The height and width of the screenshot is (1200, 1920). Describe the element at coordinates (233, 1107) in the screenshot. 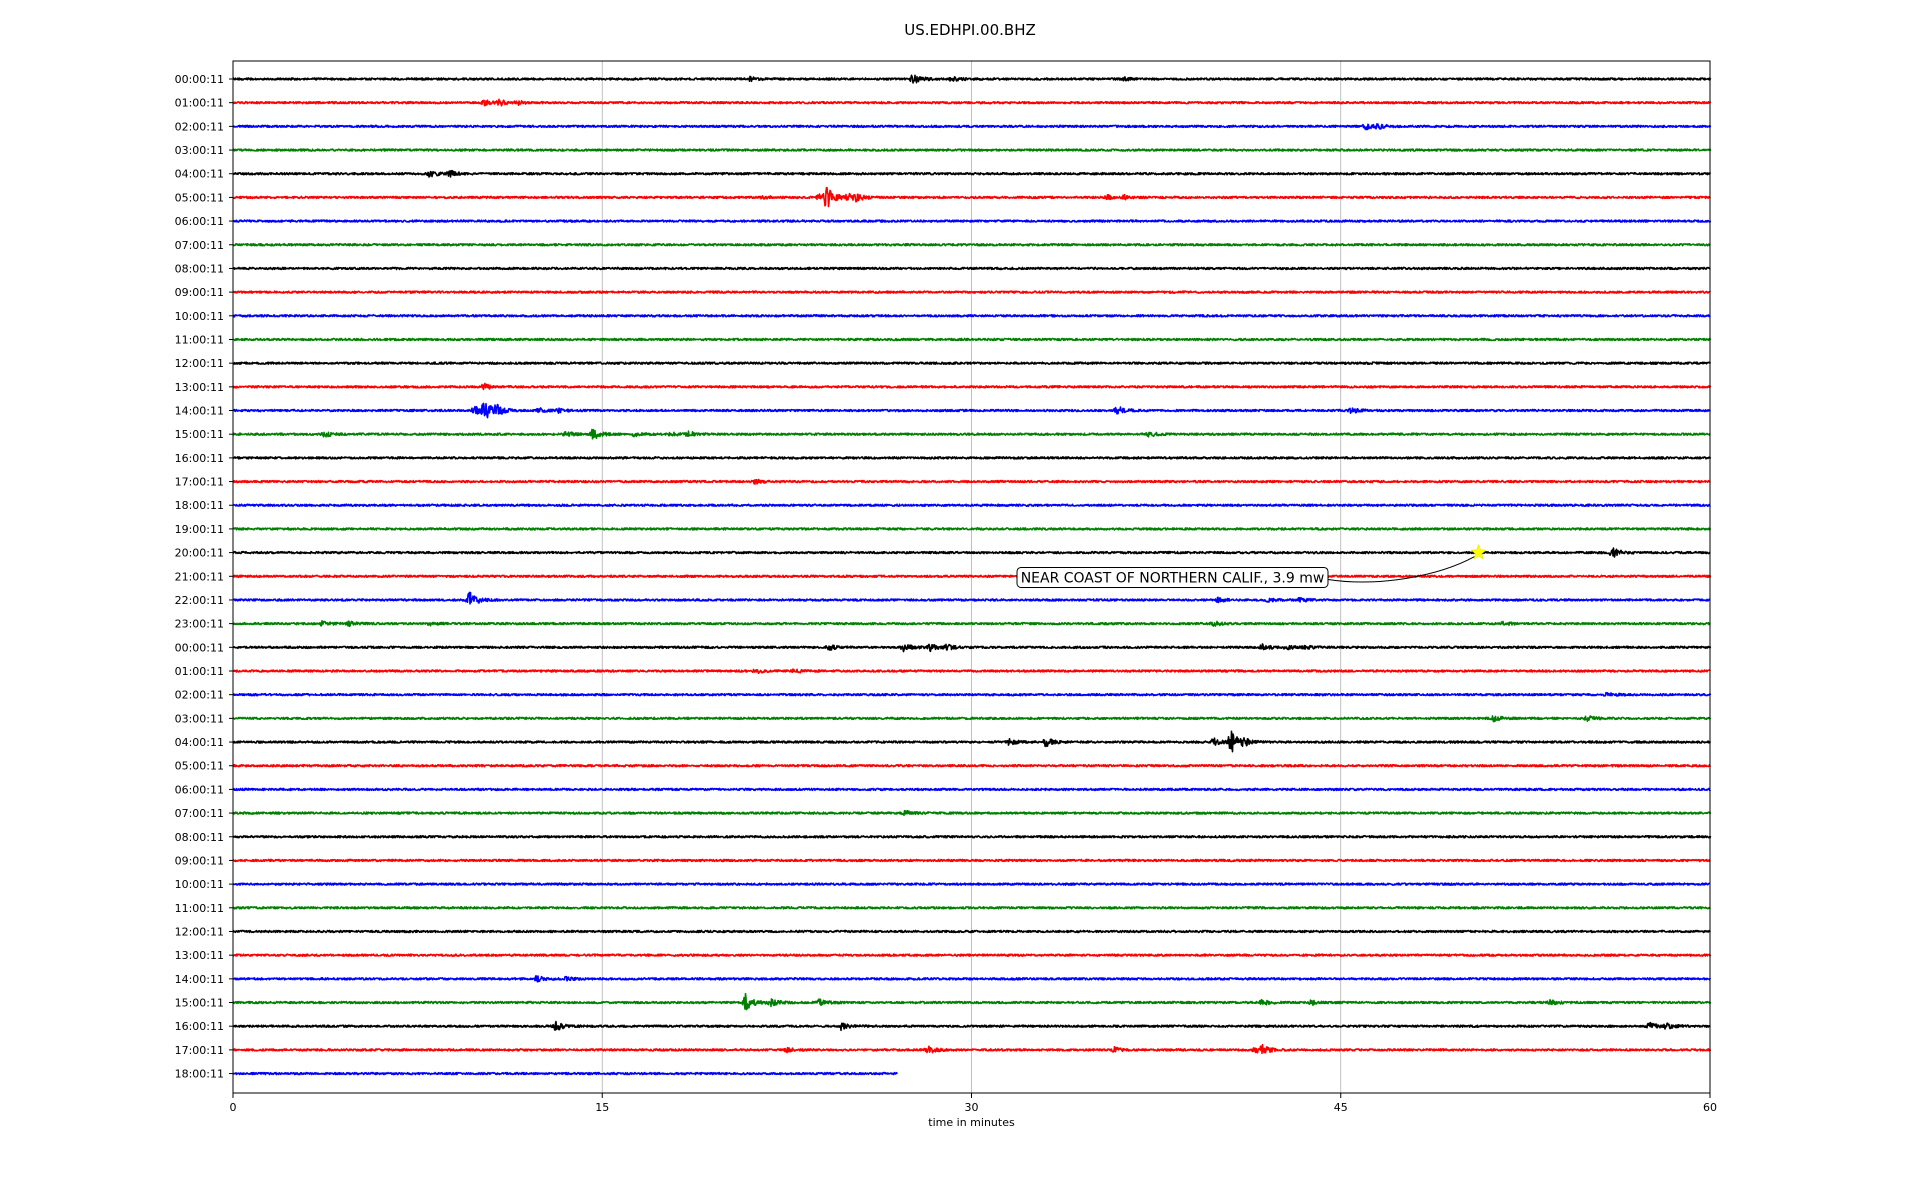

I see `x-tick-label: 0` at that location.